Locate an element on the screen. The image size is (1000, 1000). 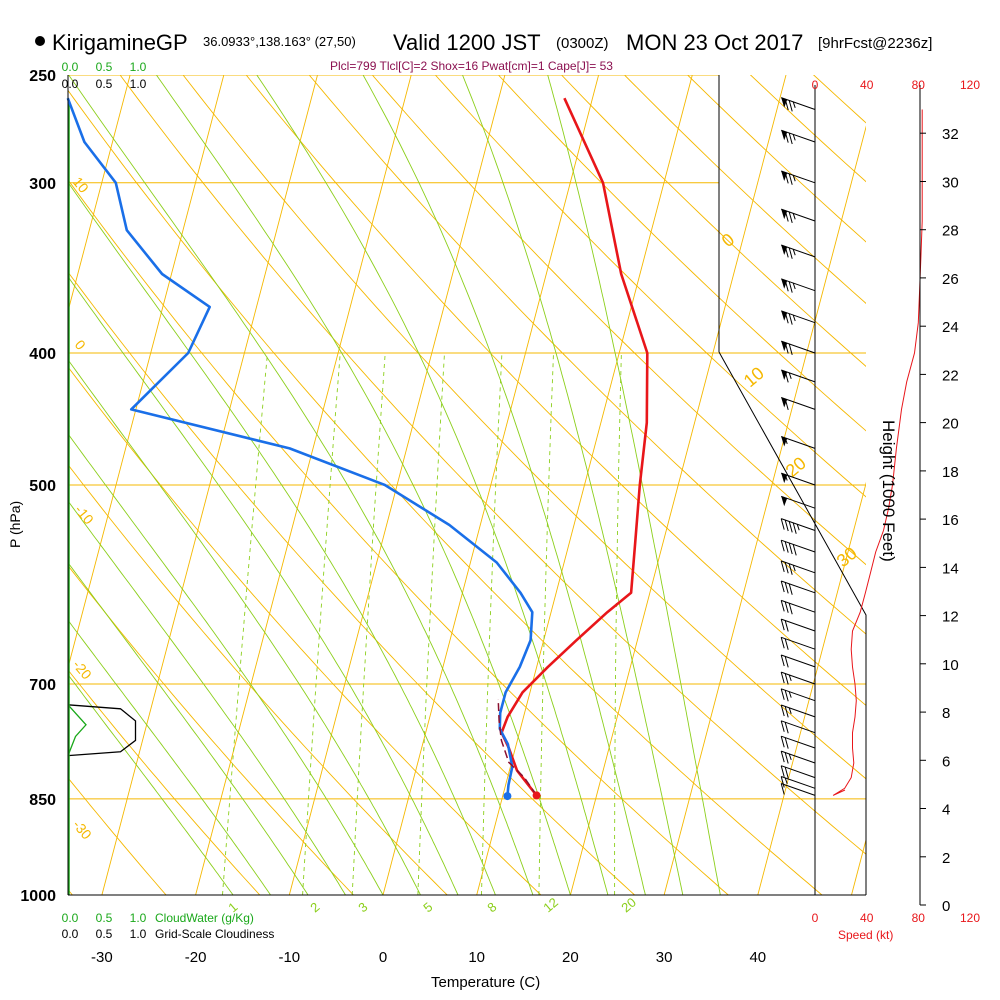
pressure-tick-label: 1000 is located at coordinates (38, 896).